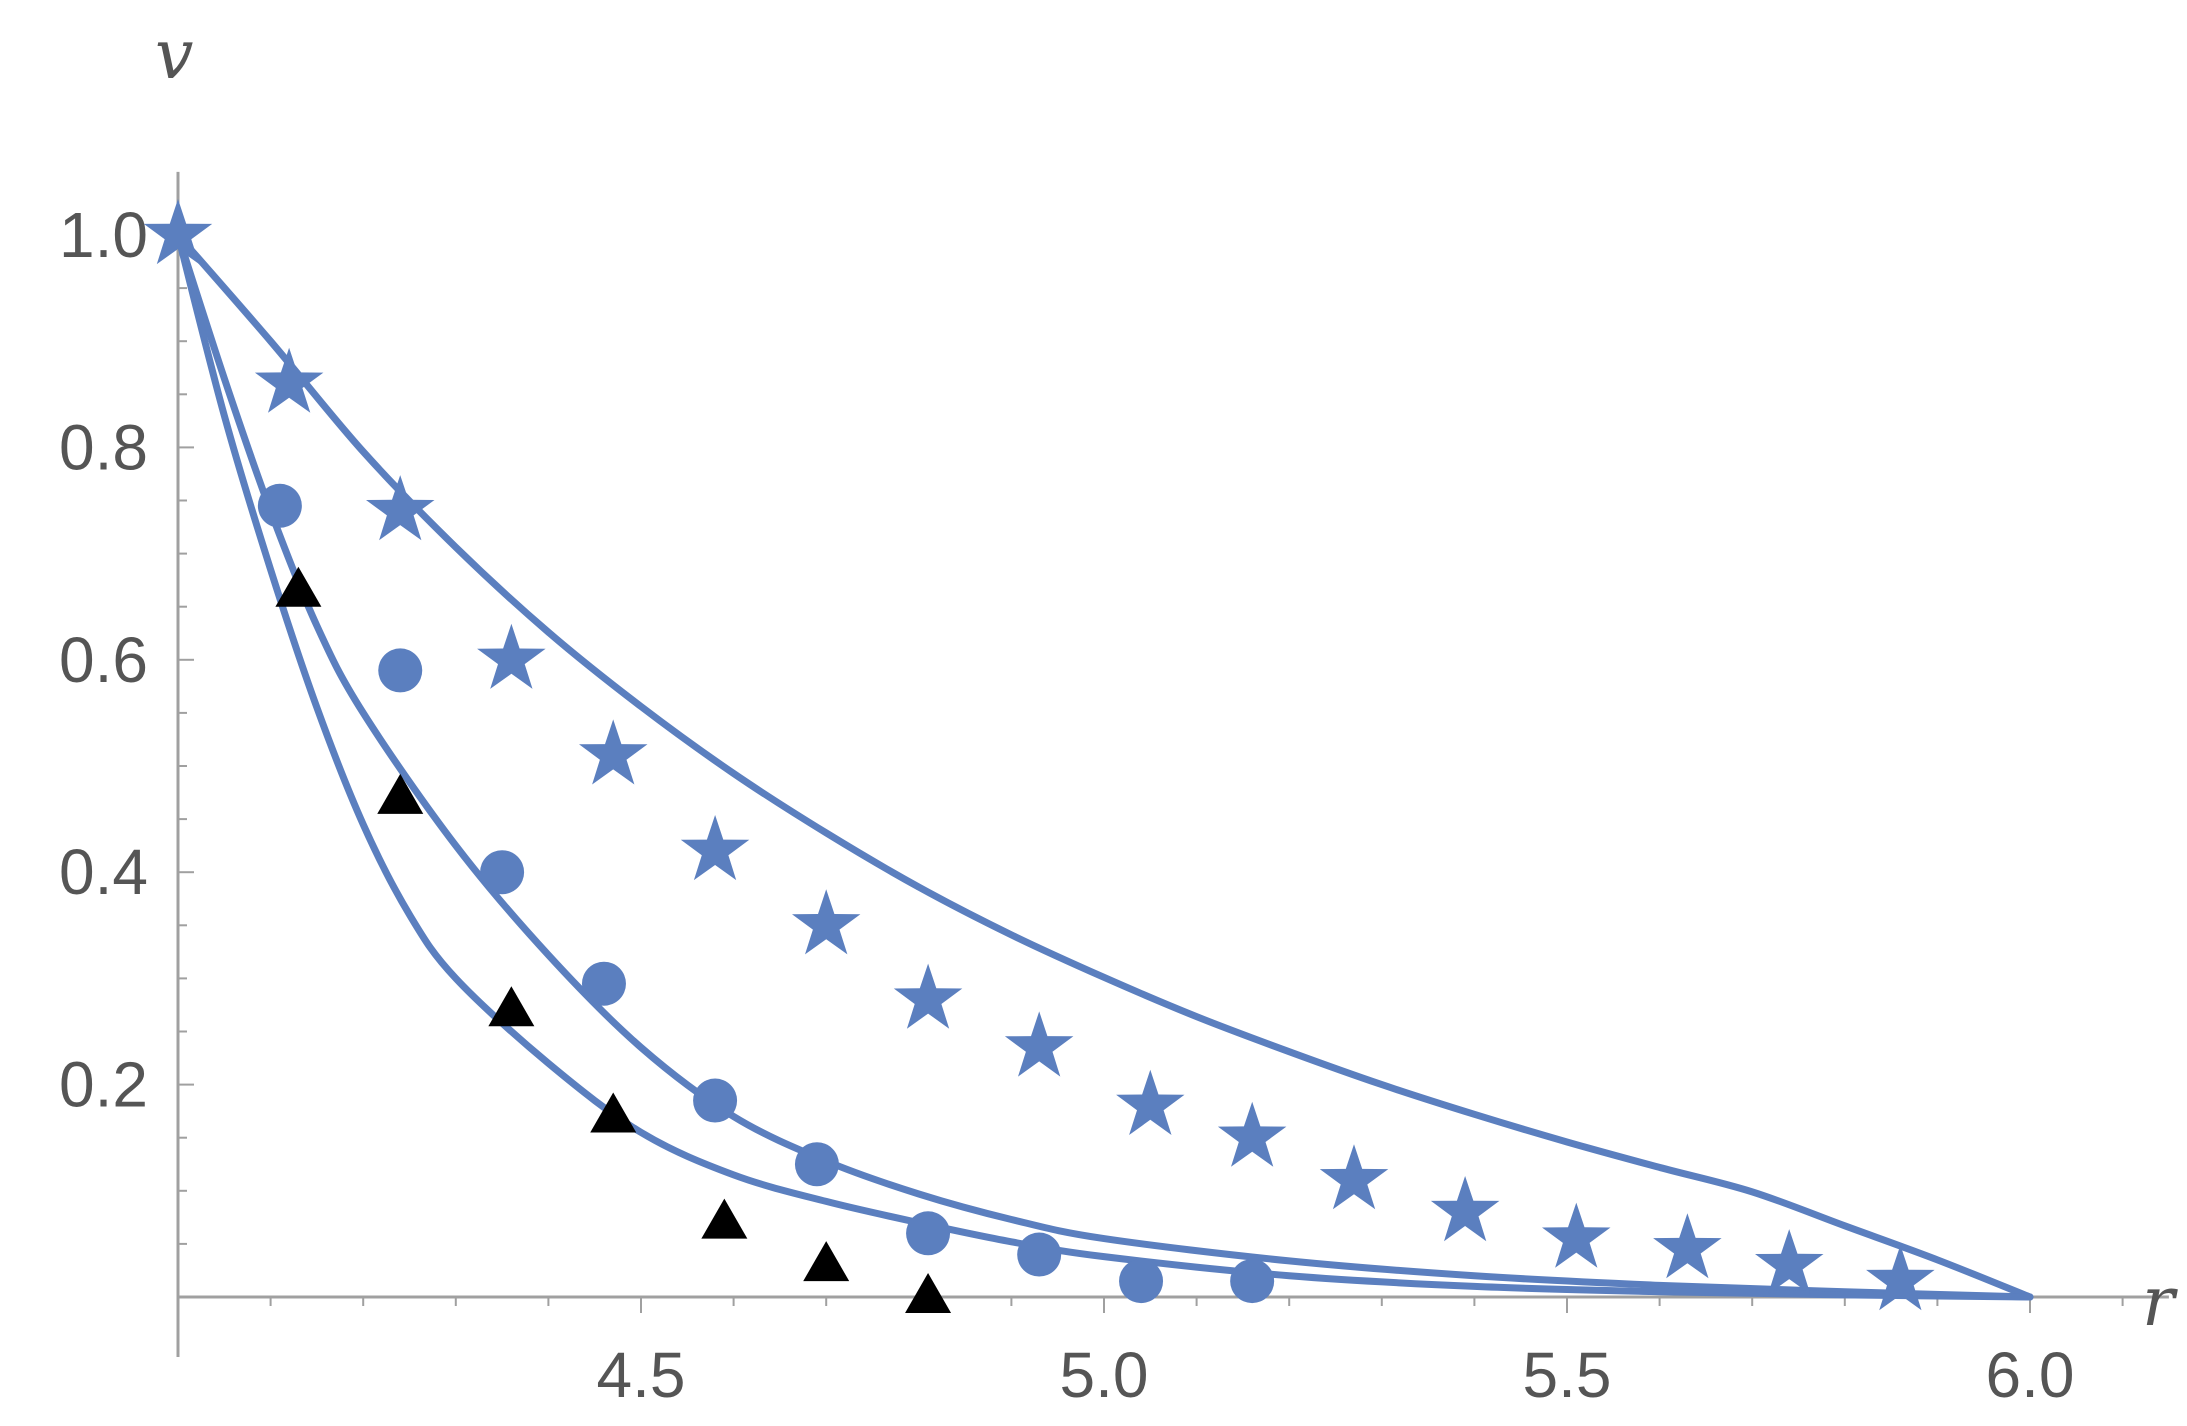 Image resolution: width=2187 pixels, height=1426 pixels. Describe the element at coordinates (174, 55) in the screenshot. I see `y-axis-label: v` at that location.